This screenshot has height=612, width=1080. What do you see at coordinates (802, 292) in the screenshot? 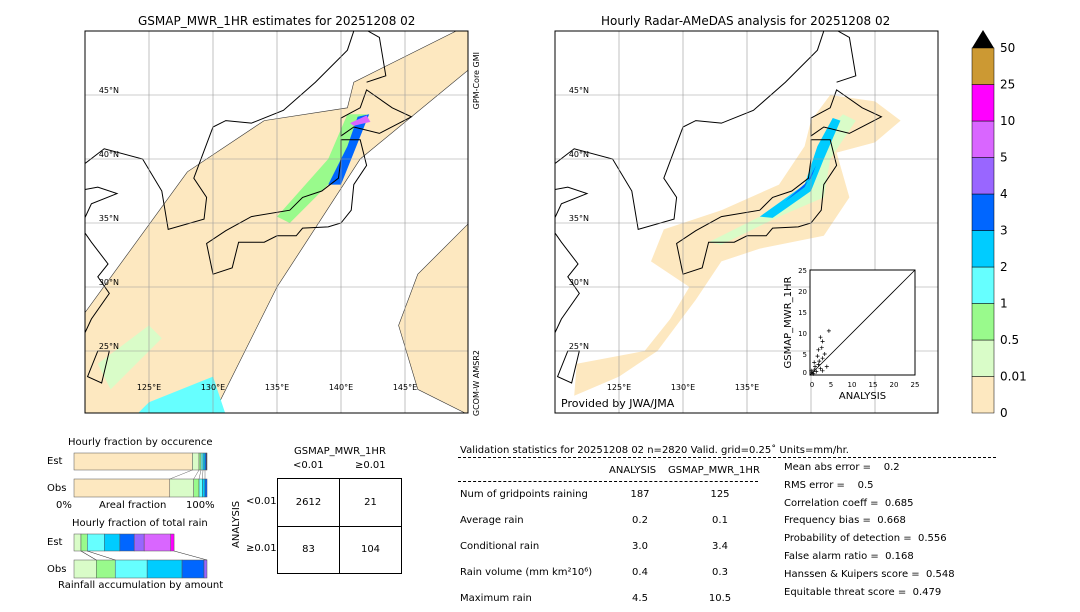
I see `scatter-ytick: 20` at bounding box center [802, 292].